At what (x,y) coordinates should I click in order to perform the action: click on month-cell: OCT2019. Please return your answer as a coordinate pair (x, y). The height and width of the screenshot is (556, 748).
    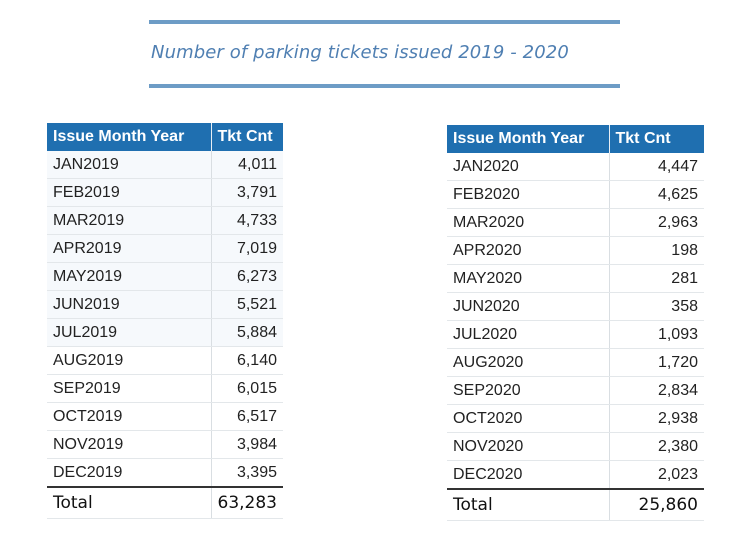
    Looking at the image, I should click on (129, 416).